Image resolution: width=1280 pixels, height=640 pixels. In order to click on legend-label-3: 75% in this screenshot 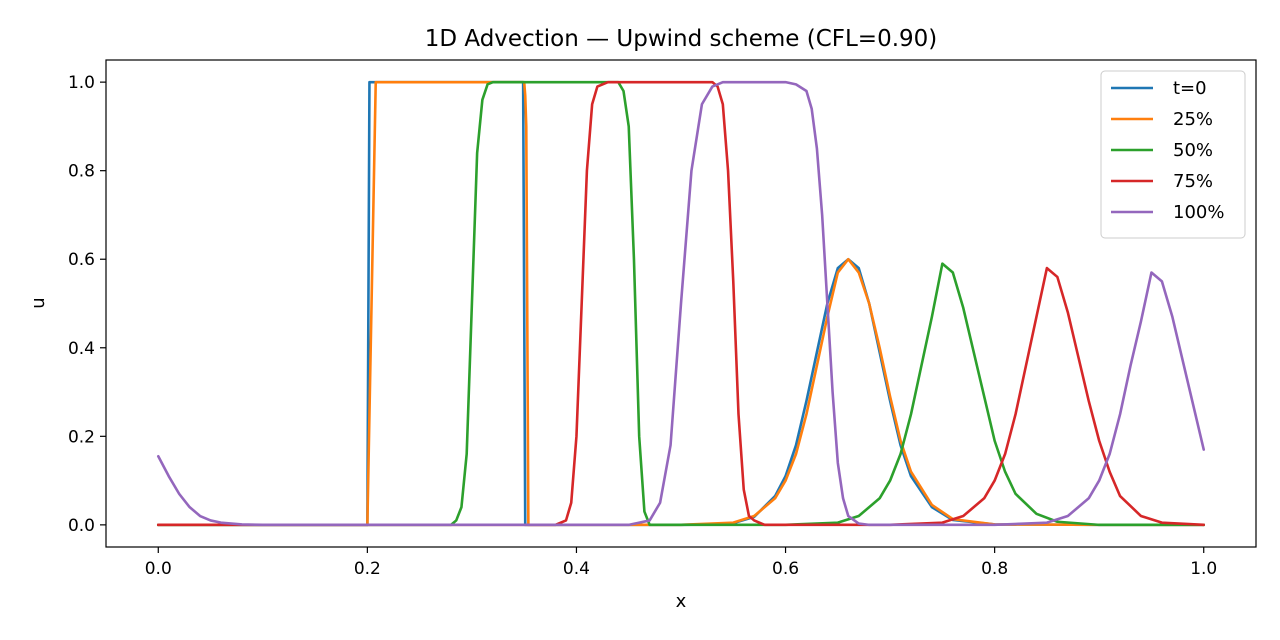, I will do `click(1193, 181)`.